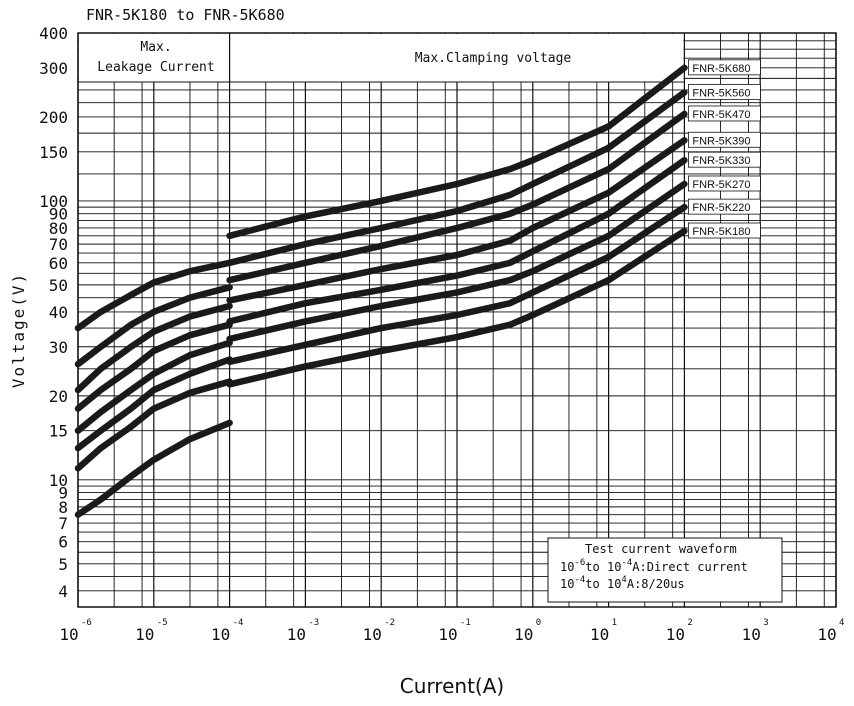 This screenshot has width=854, height=706. I want to click on y-tick-label: 80, so click(58, 228).